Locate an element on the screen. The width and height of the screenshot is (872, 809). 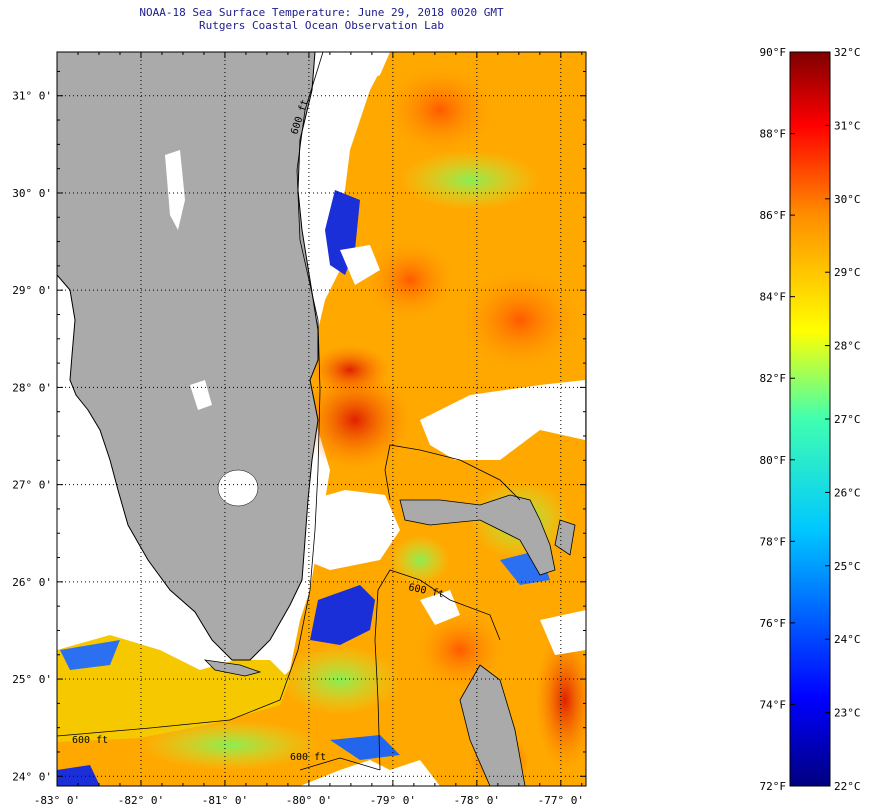
colorbar is located at coordinates (810, 419).